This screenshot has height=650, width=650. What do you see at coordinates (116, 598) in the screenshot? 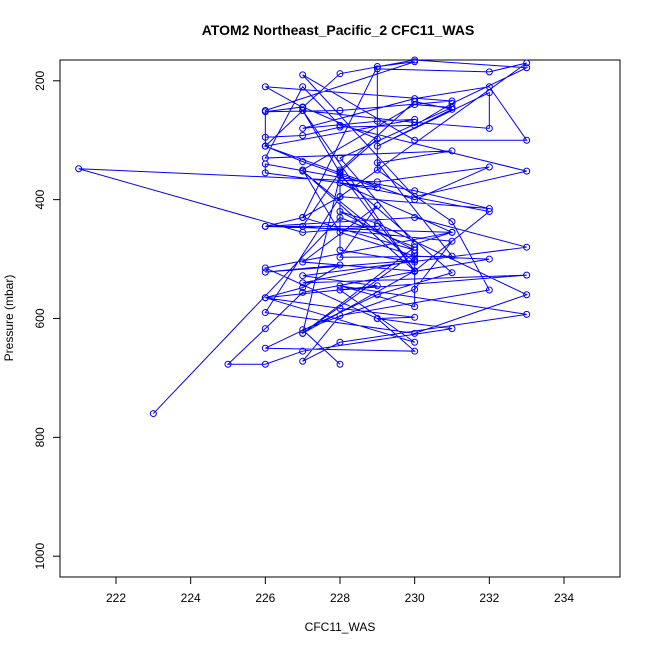
I see `x-tick-label: 222` at bounding box center [116, 598].